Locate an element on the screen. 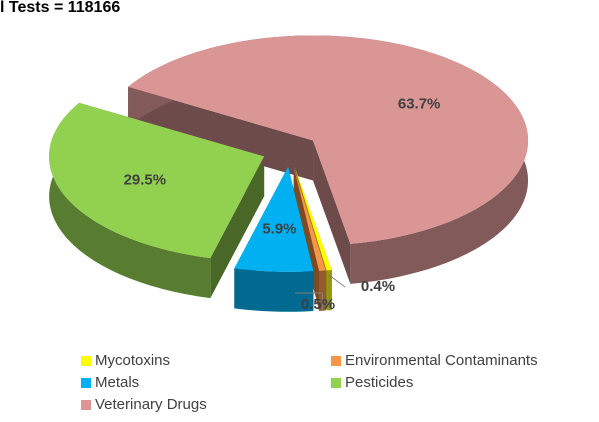  data-label: 63.7% is located at coordinates (419, 104).